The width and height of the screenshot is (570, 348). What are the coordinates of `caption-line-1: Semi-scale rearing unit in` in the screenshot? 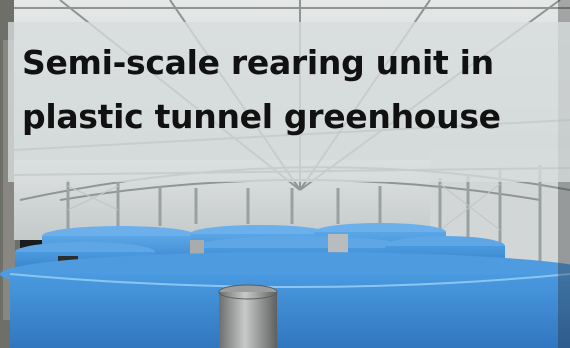 It's located at (258, 62).